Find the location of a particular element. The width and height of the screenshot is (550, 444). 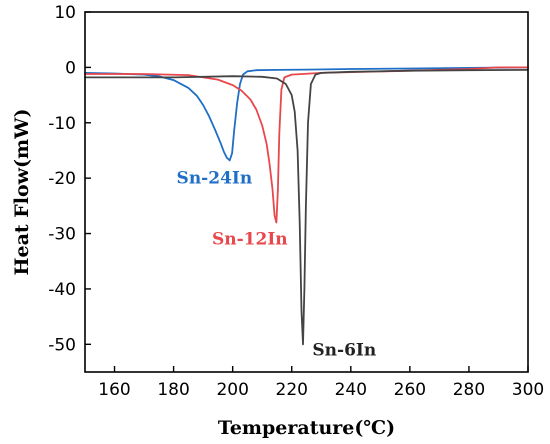

x-tick-label: 260 is located at coordinates (410, 390).